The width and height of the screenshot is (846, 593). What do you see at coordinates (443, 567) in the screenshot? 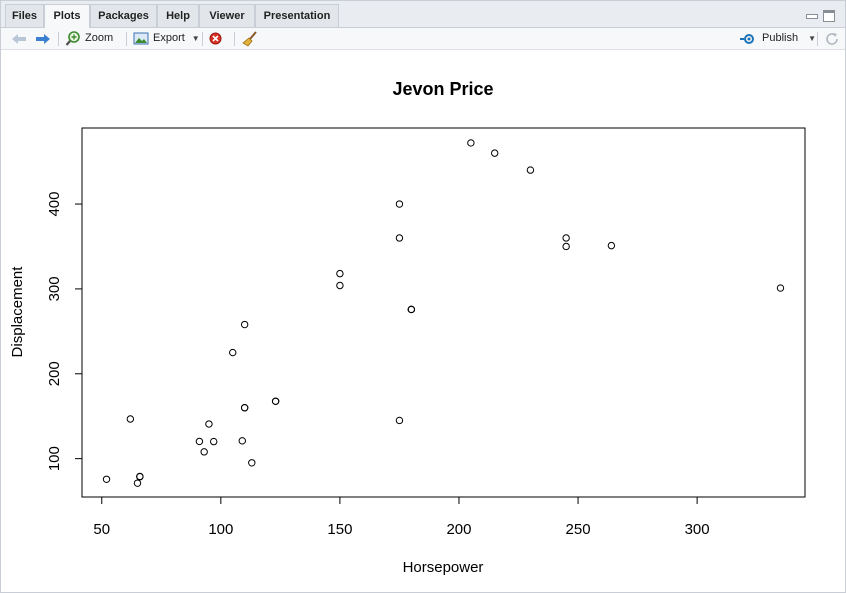
I see `x-axis-label: Horsepower` at bounding box center [443, 567].